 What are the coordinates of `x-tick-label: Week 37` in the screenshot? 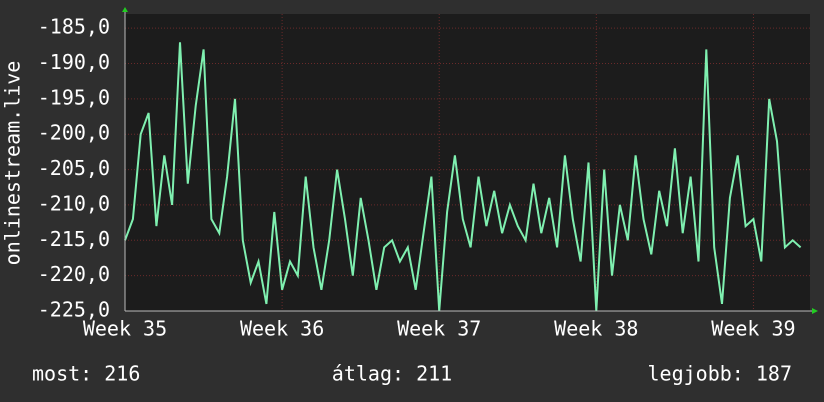 It's located at (439, 329).